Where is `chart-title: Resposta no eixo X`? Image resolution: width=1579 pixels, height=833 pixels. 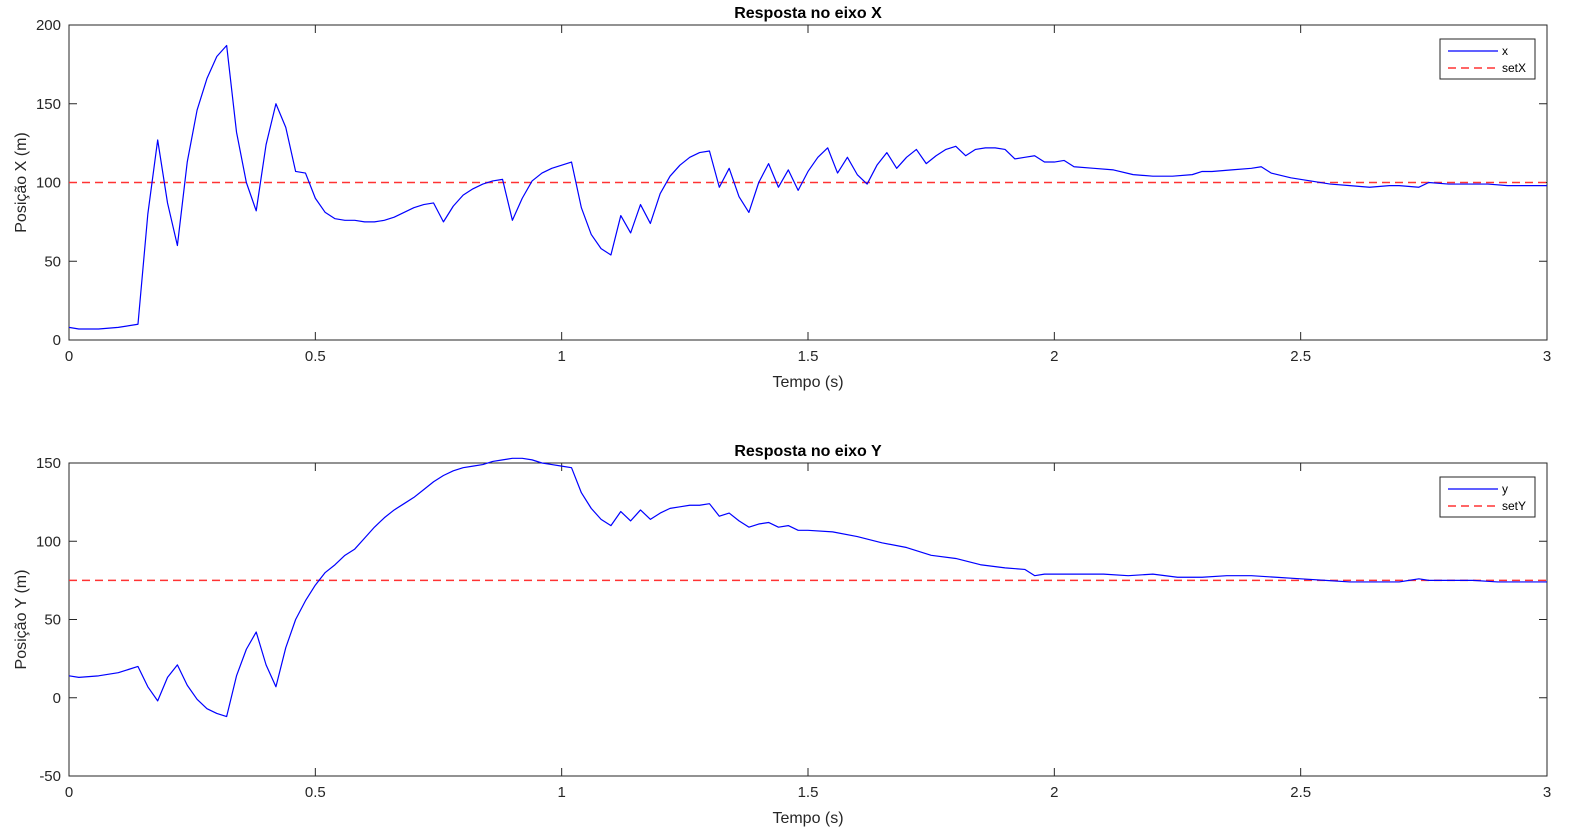
chart-title: Resposta no eixo X is located at coordinates (808, 13).